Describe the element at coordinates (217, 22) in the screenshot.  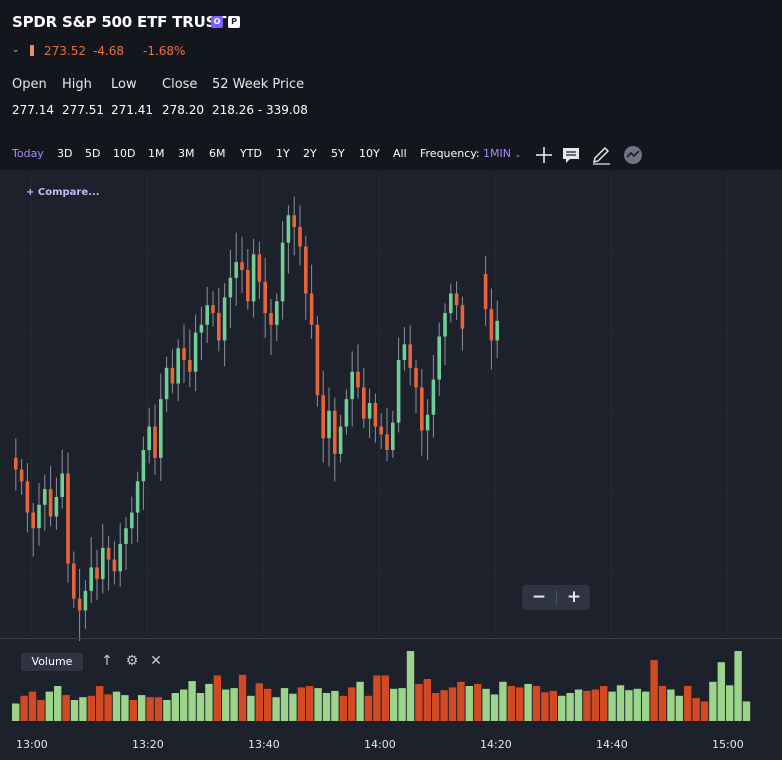
I see `badge-options: O` at that location.